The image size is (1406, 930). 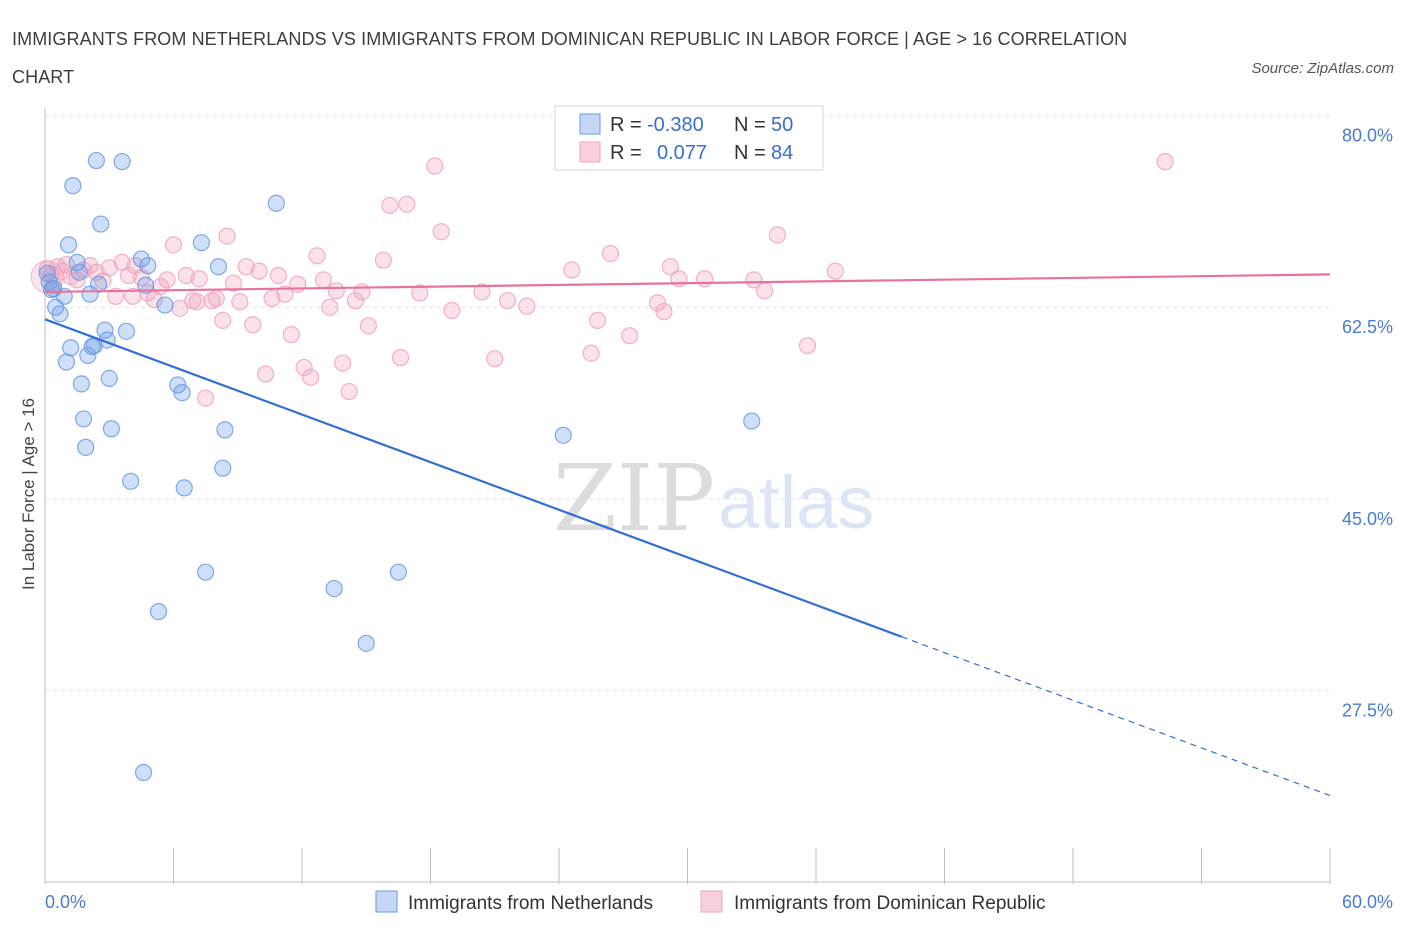 What do you see at coordinates (782, 153) in the screenshot?
I see `legend-n-value-dominican: 84` at bounding box center [782, 153].